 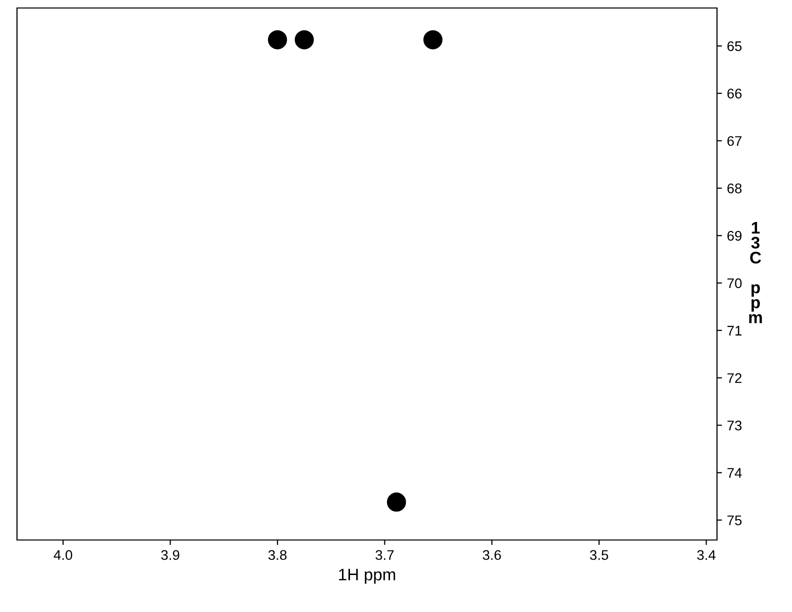 I want to click on x-tick-label: 3.7, so click(x=385, y=555).